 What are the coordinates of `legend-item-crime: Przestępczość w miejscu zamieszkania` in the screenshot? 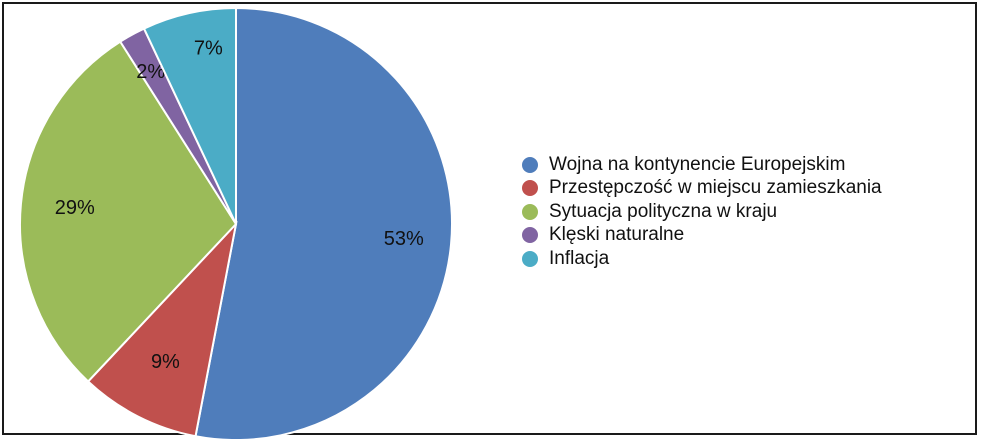 It's located at (749, 189).